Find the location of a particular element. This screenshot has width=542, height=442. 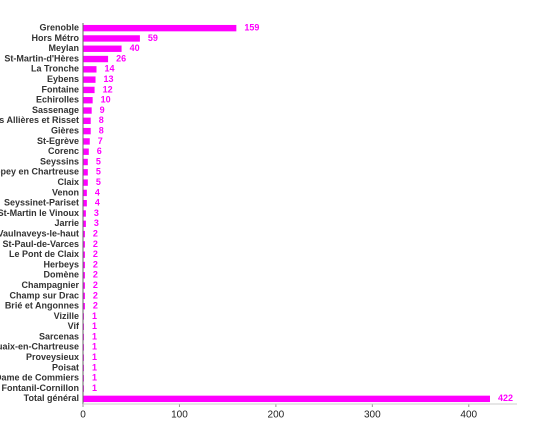

y-tick-label: Hors Métro is located at coordinates (55, 38).